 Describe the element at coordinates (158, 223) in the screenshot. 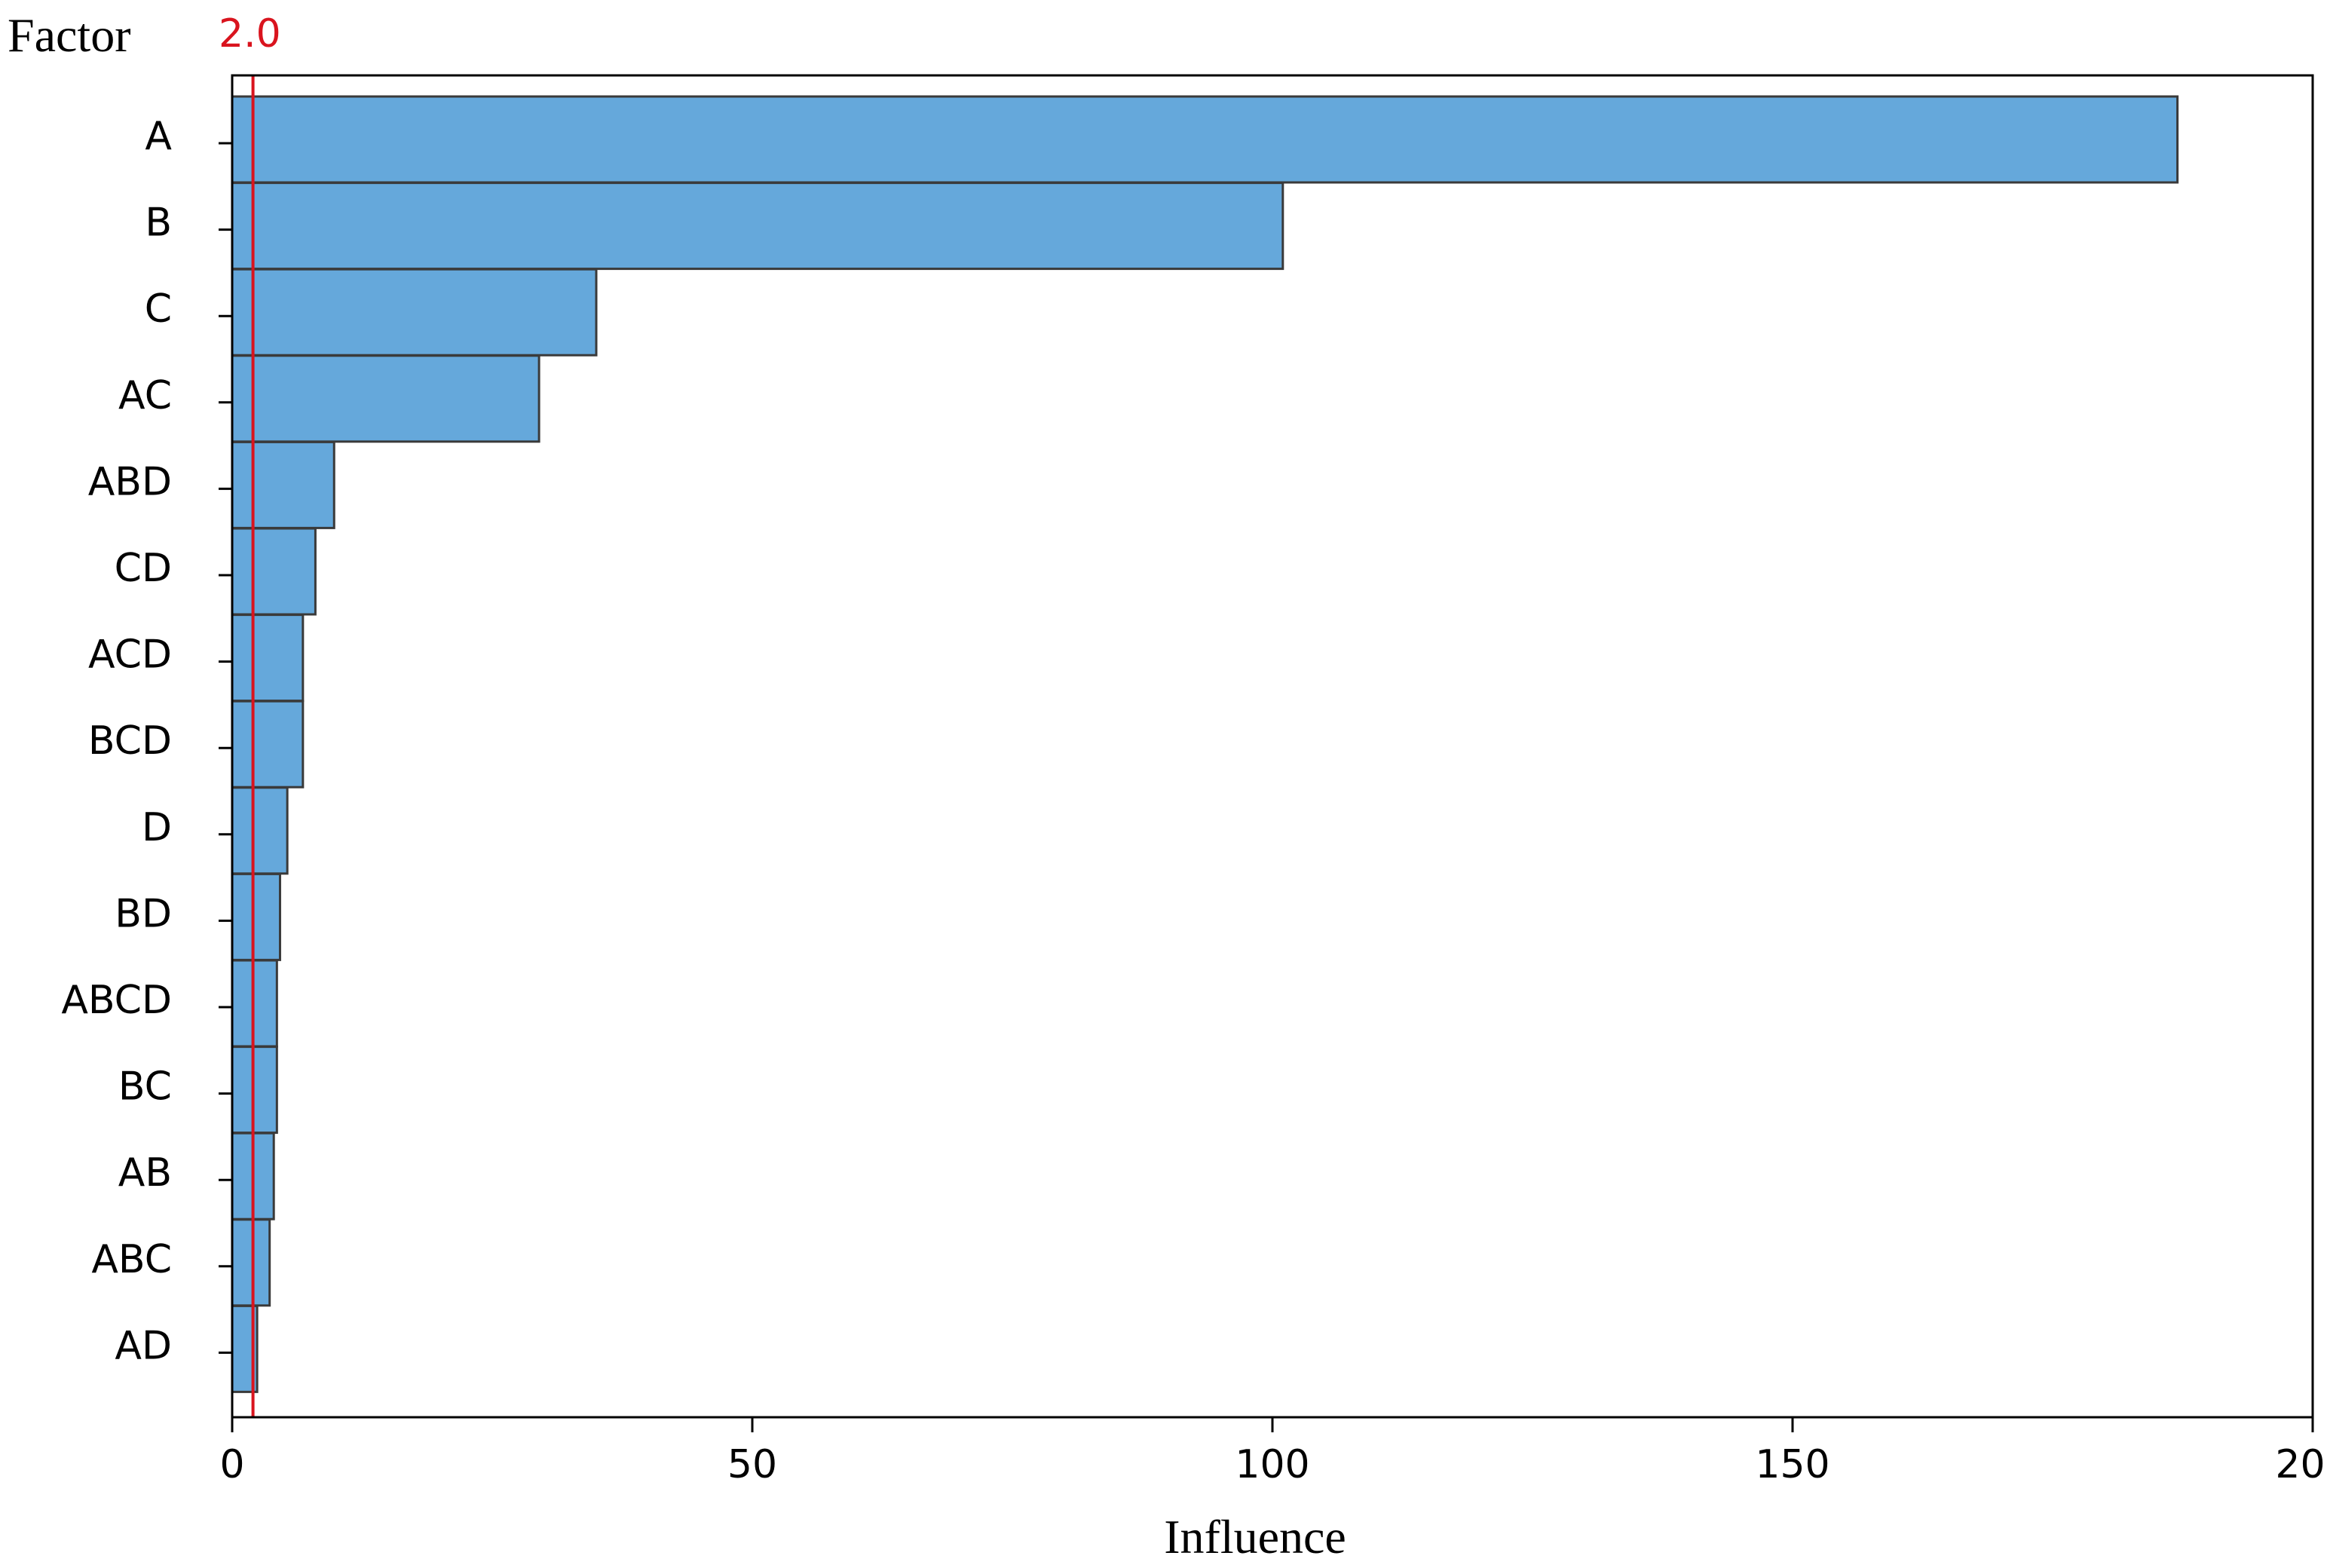

I see `y-tick-label-b: B` at that location.